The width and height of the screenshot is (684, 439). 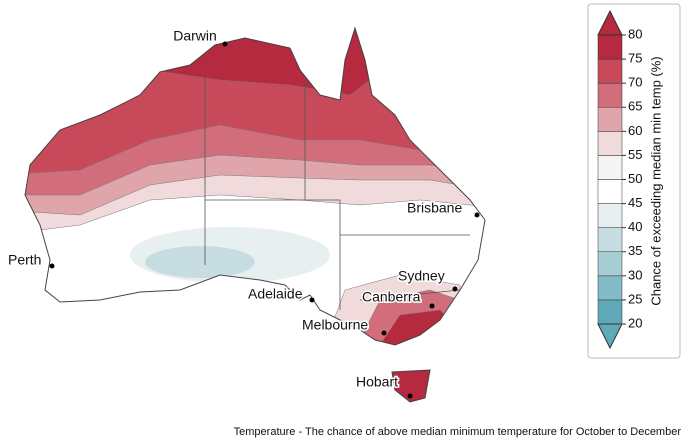 I want to click on colorbar-tick-label: 40, so click(x=635, y=226).